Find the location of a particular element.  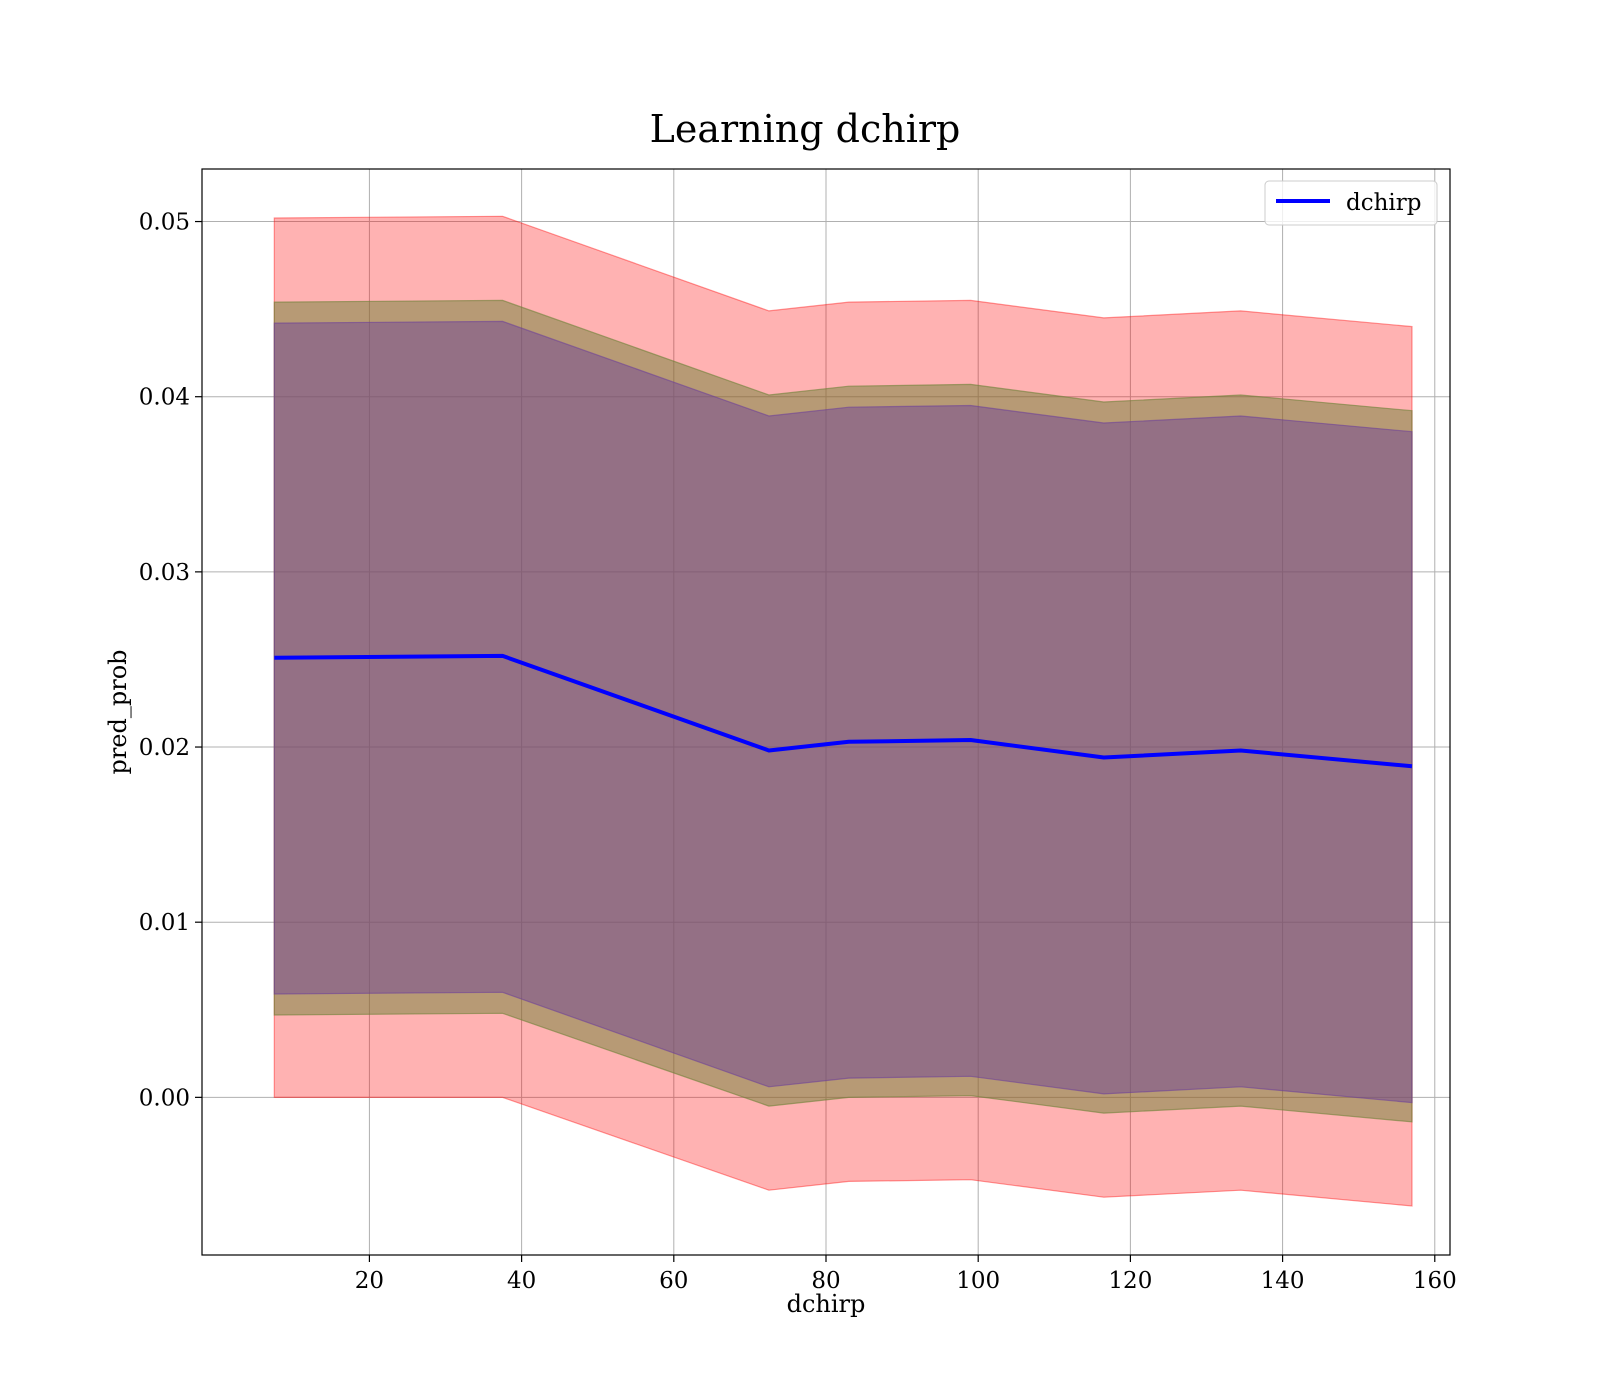

x-tick-label: 80 is located at coordinates (825, 1281).